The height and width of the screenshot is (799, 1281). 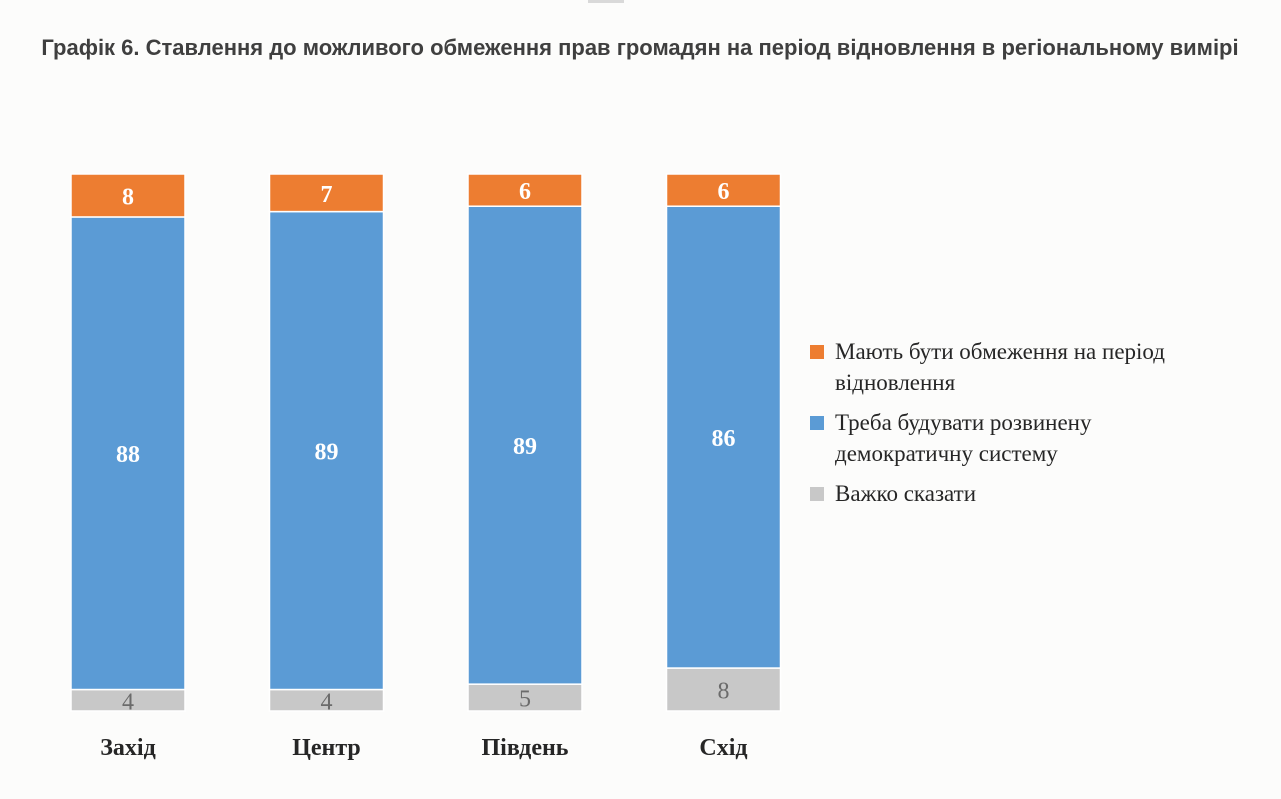 What do you see at coordinates (128, 702) in the screenshot?
I see `data-label-0-0: 4` at bounding box center [128, 702].